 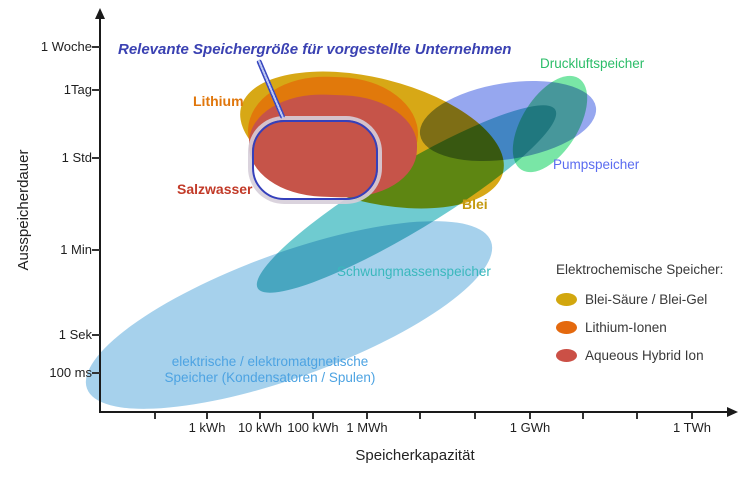 I want to click on y-axis-arrow-icon, so click(x=99, y=13).